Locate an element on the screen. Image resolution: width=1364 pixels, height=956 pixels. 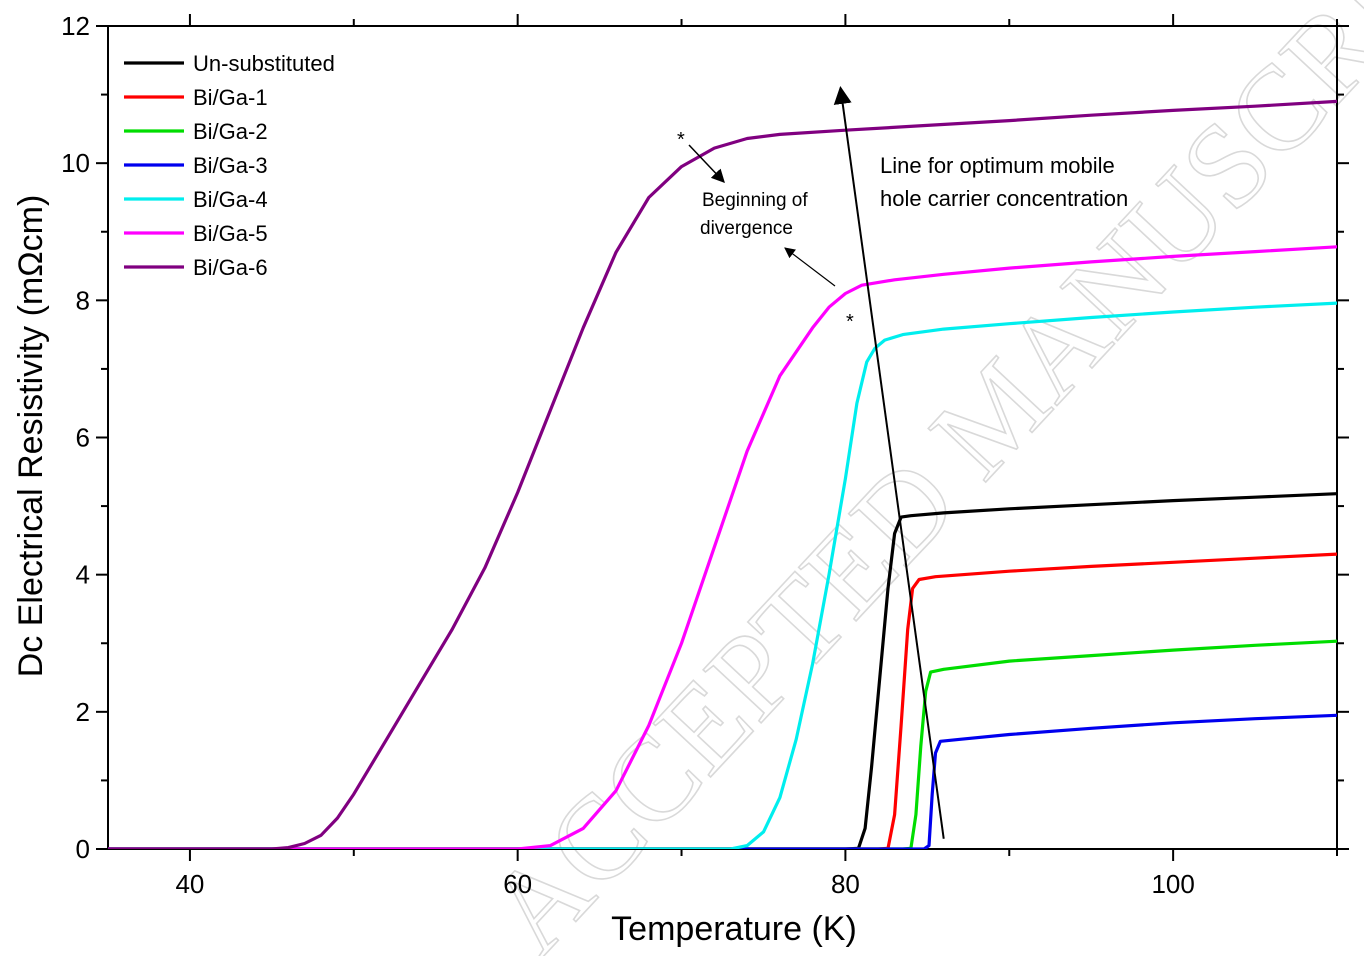
legend-label: Bi/Ga-4 is located at coordinates (230, 199).